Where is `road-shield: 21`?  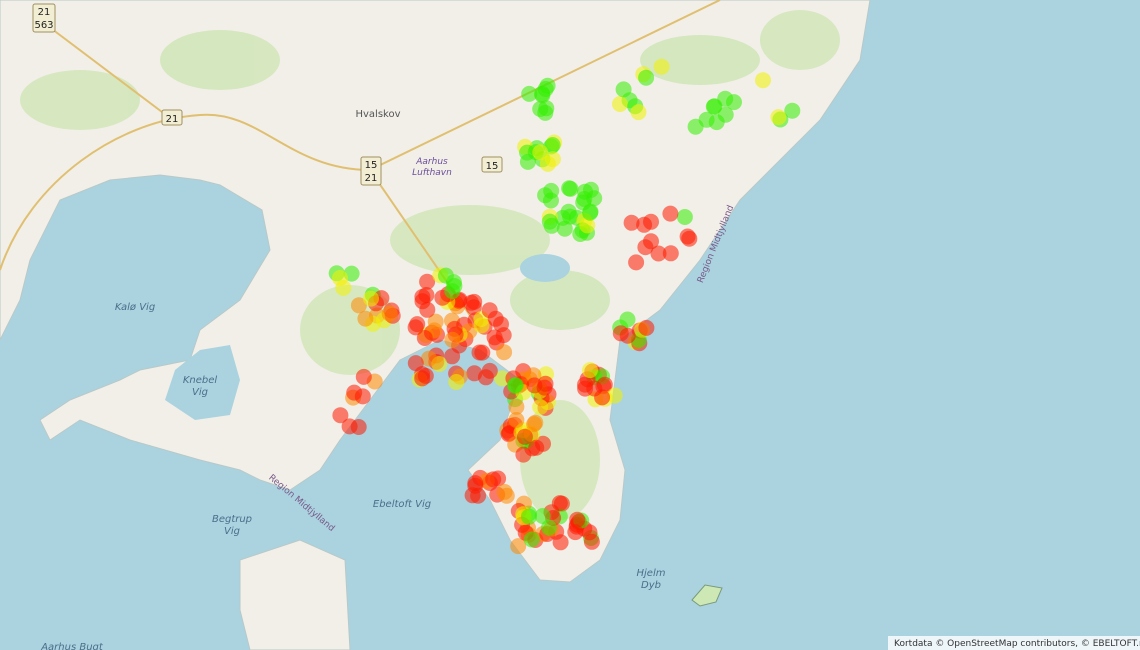
road-shield: 21 is located at coordinates (44, 12).